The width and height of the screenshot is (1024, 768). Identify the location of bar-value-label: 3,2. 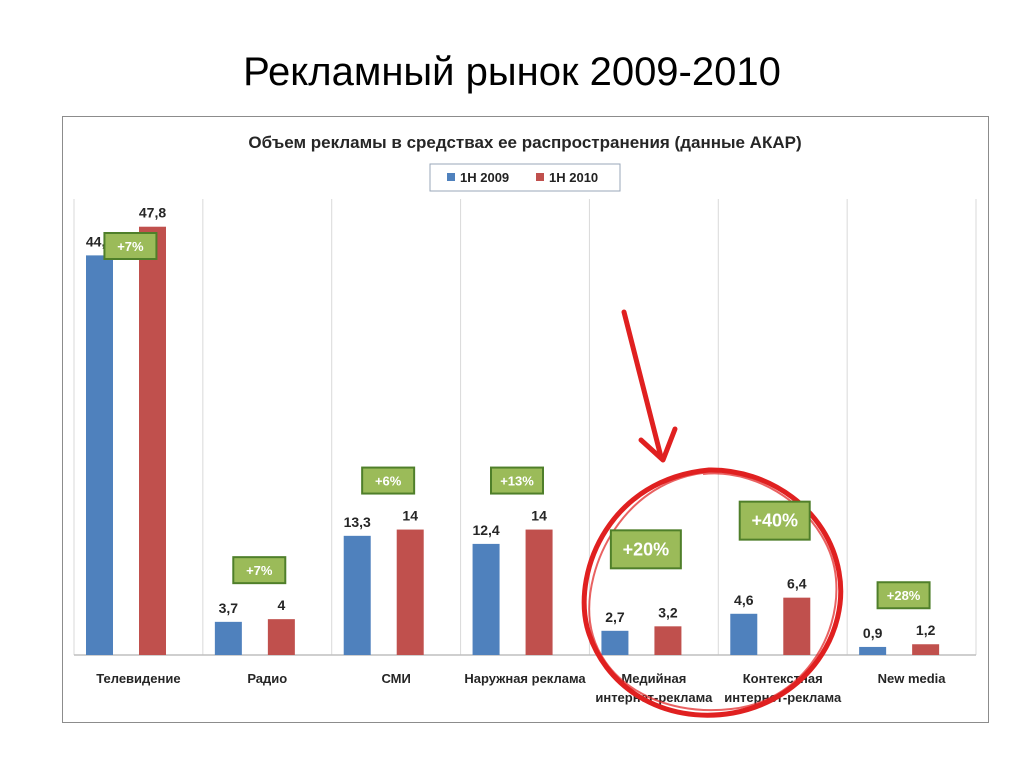
(668, 612).